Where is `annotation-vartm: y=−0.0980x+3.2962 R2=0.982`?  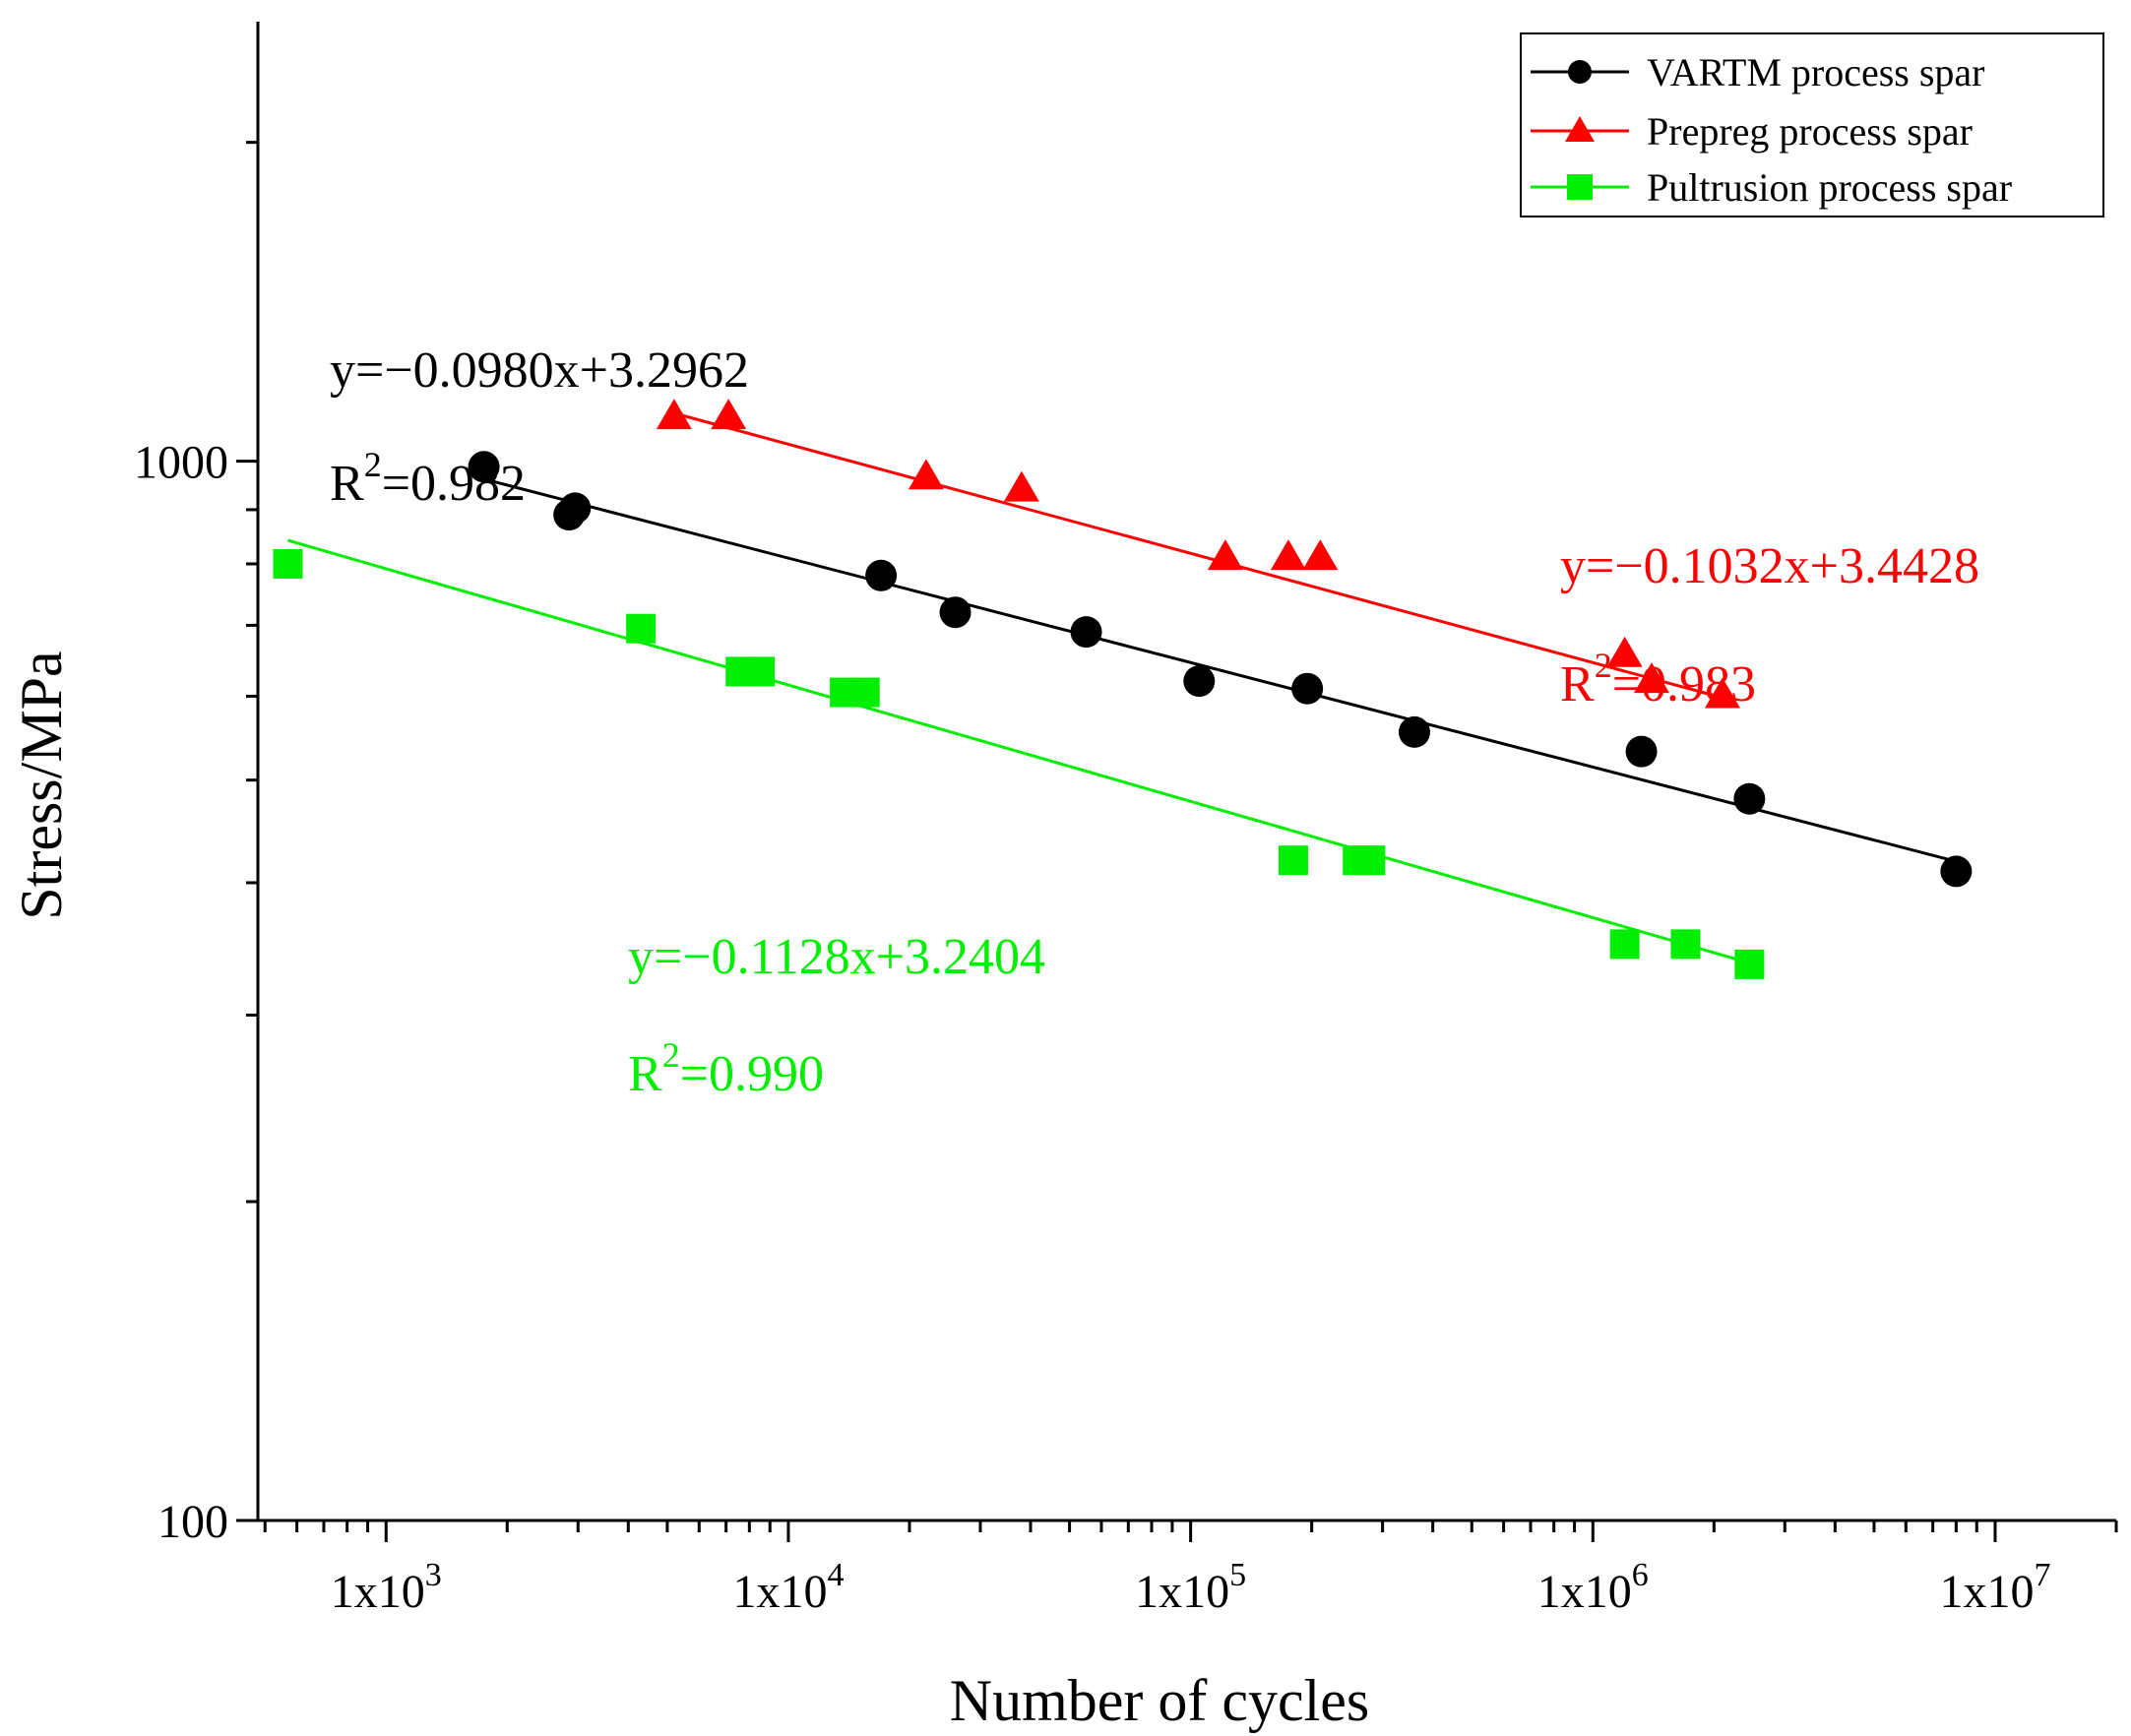 annotation-vartm: y=−0.0980x+3.2962 R2=0.982 is located at coordinates (539, 427).